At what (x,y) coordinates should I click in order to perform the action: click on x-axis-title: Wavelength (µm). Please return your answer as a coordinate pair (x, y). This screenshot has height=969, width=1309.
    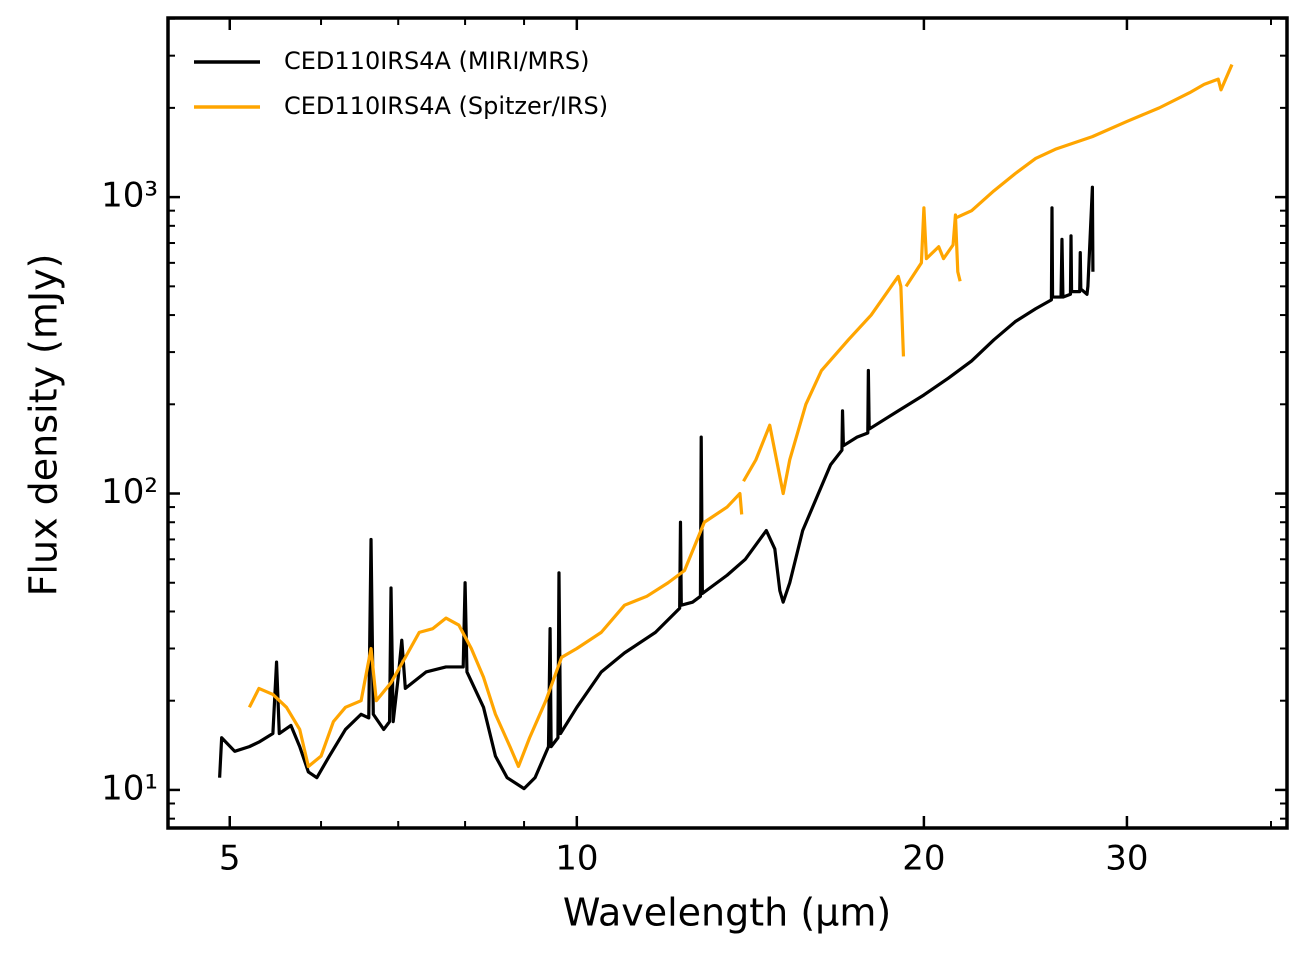
    Looking at the image, I should click on (727, 913).